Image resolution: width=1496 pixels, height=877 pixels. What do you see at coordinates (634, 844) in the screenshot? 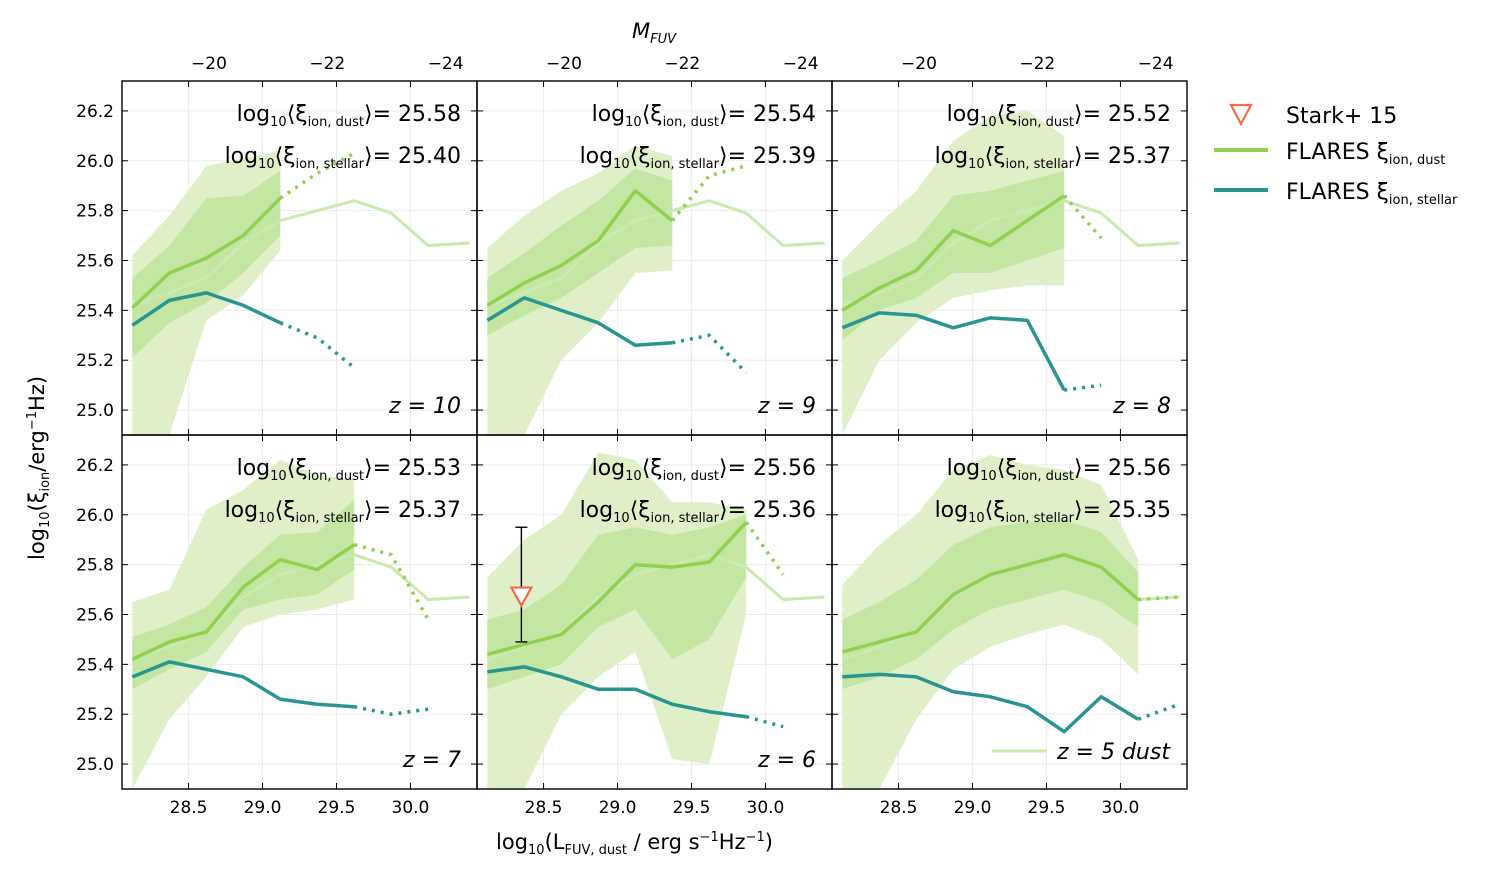
I see `x-axis-label: log10(LFUV, dust / erg s−1Hz−1)` at bounding box center [634, 844].